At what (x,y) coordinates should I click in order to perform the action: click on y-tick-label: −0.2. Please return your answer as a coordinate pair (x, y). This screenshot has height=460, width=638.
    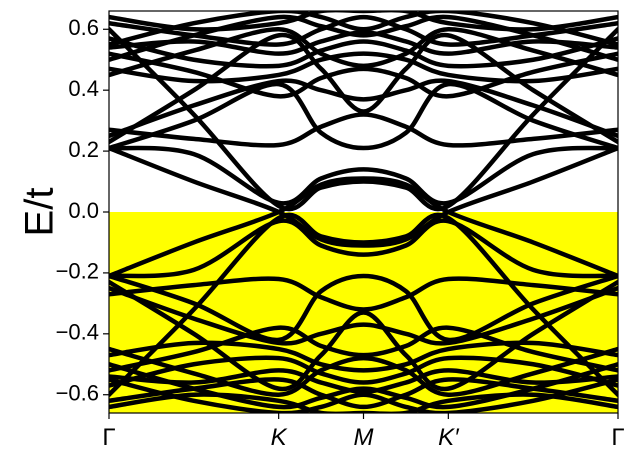
    Looking at the image, I should click on (77, 271).